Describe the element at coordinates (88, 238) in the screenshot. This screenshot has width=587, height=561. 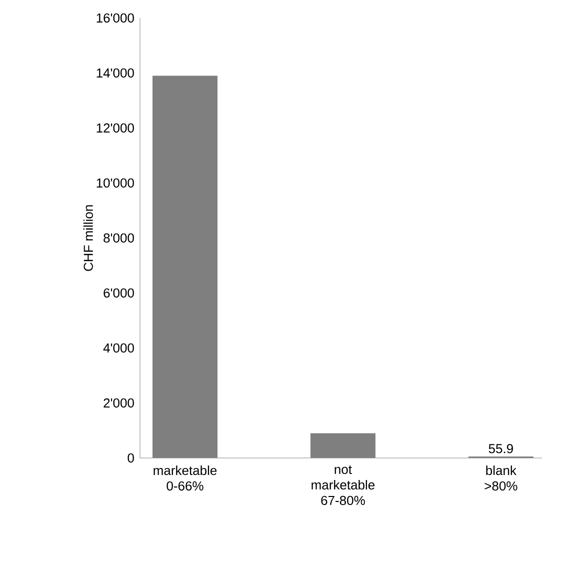
I see `y-axis-title: CHF million` at that location.